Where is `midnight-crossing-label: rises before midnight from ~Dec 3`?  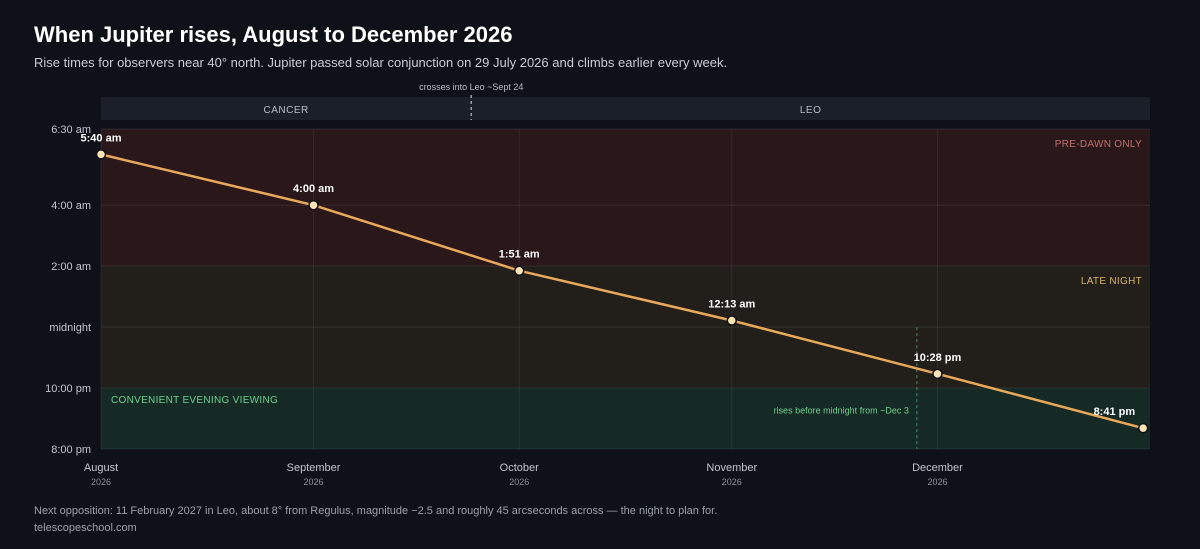 midnight-crossing-label: rises before midnight from ~Dec 3 is located at coordinates (841, 410).